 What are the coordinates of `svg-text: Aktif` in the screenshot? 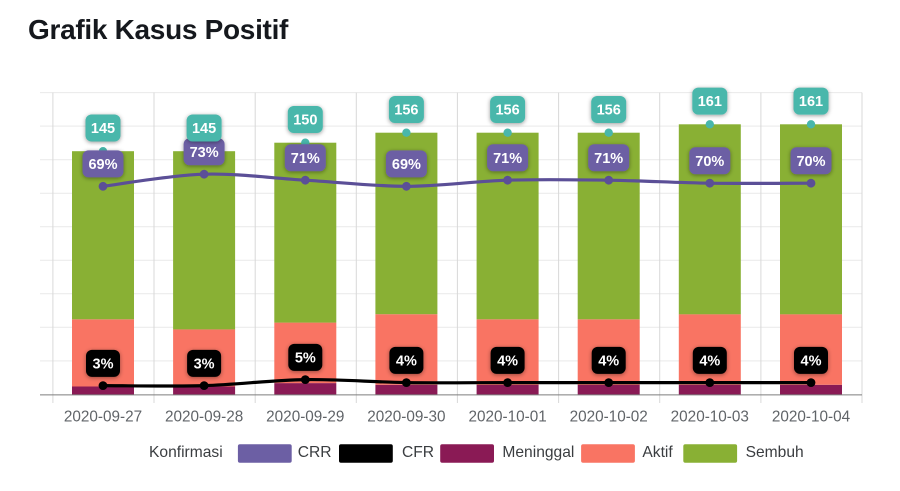 It's located at (657, 452).